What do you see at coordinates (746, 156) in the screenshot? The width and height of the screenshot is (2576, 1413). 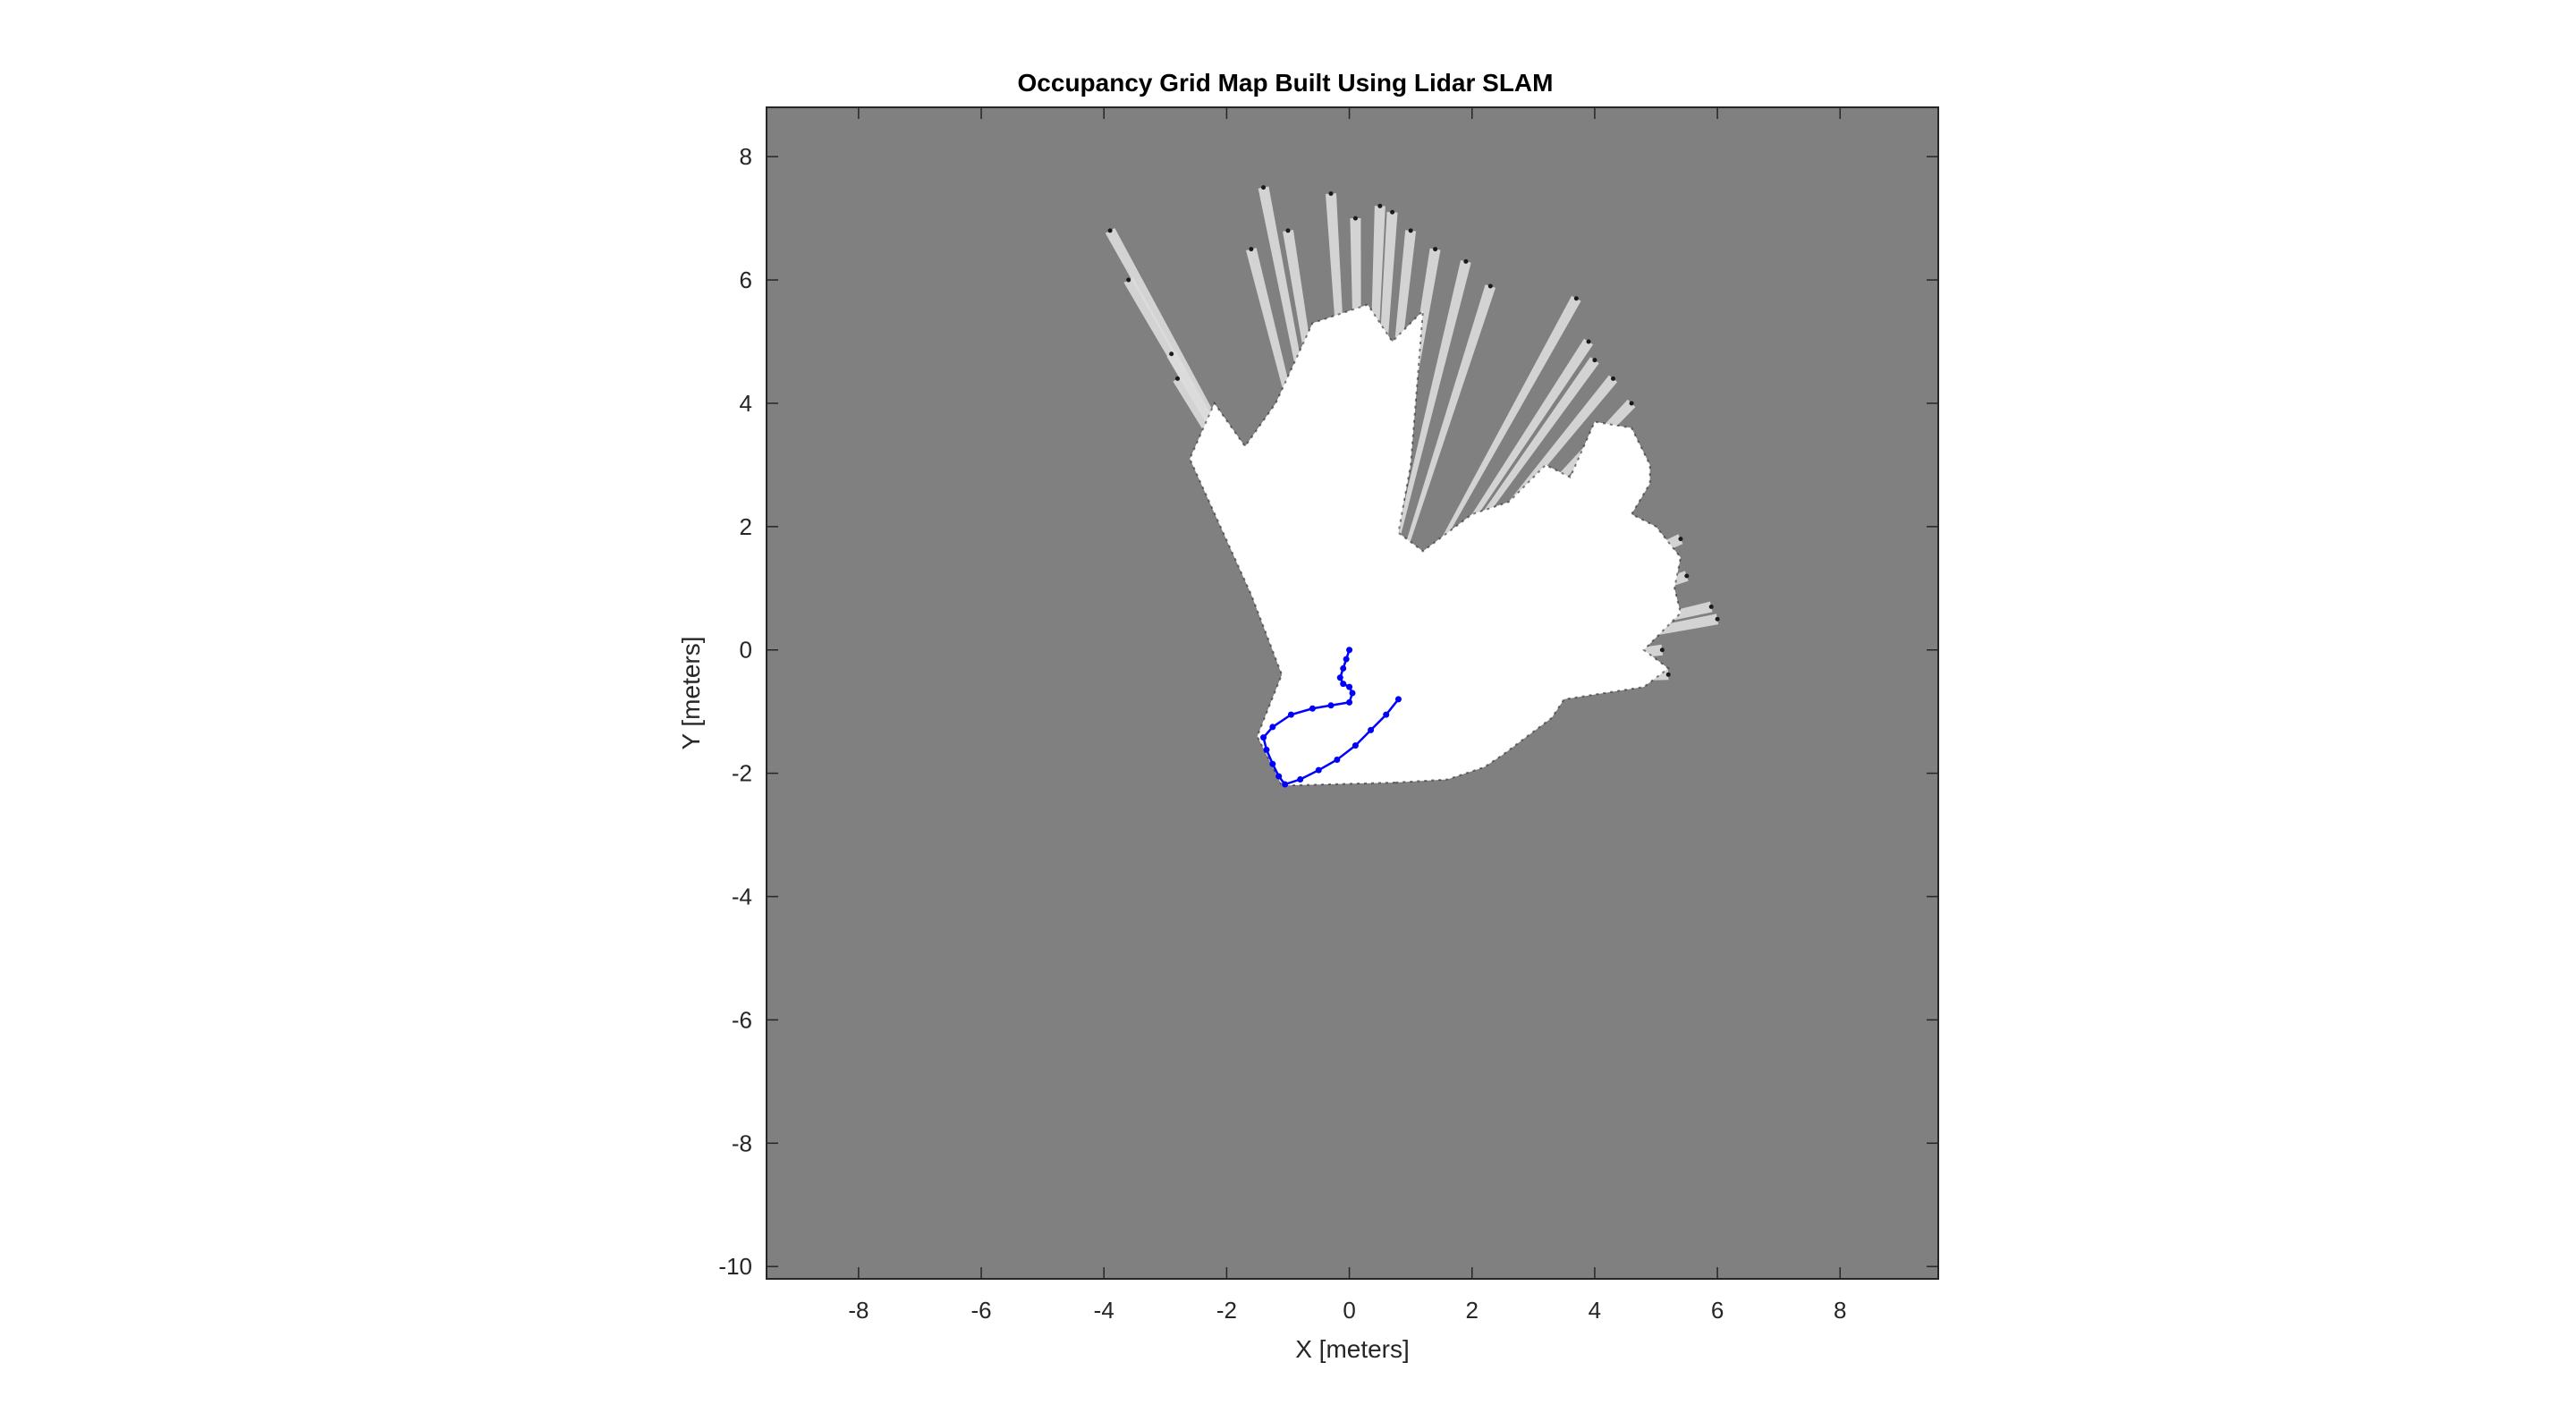 I see `y-tick-label: 8` at bounding box center [746, 156].